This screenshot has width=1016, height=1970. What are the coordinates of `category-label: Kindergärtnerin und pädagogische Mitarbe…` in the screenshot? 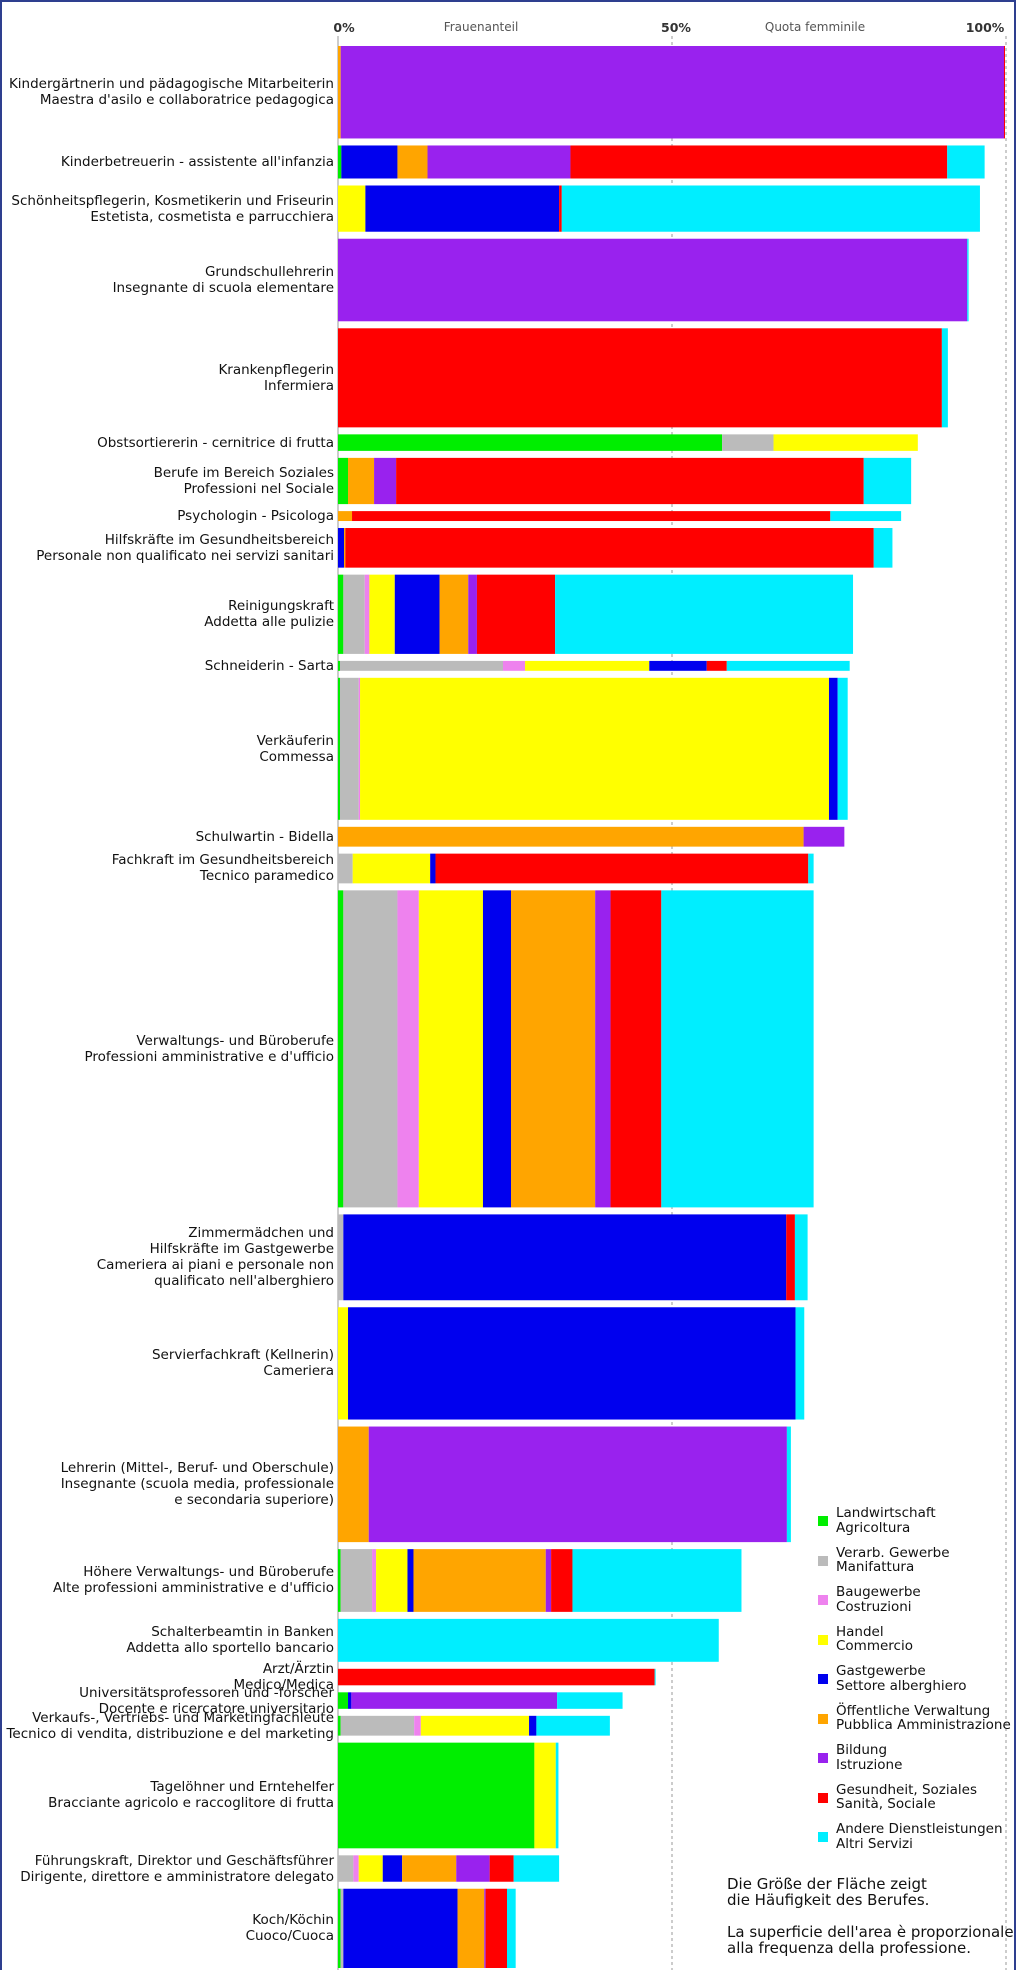 It's located at (167, 92).